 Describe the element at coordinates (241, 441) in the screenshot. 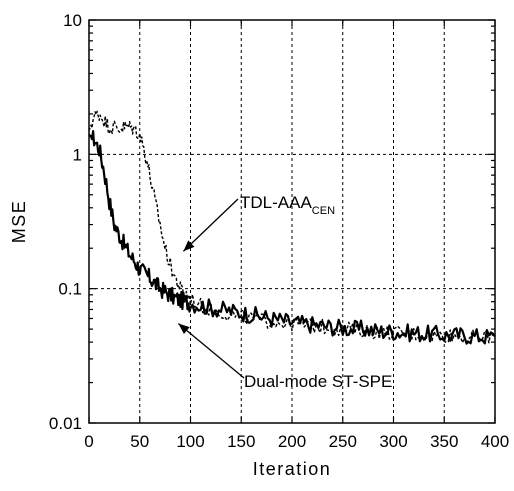

I see `x-tick-label-150: 150` at that location.